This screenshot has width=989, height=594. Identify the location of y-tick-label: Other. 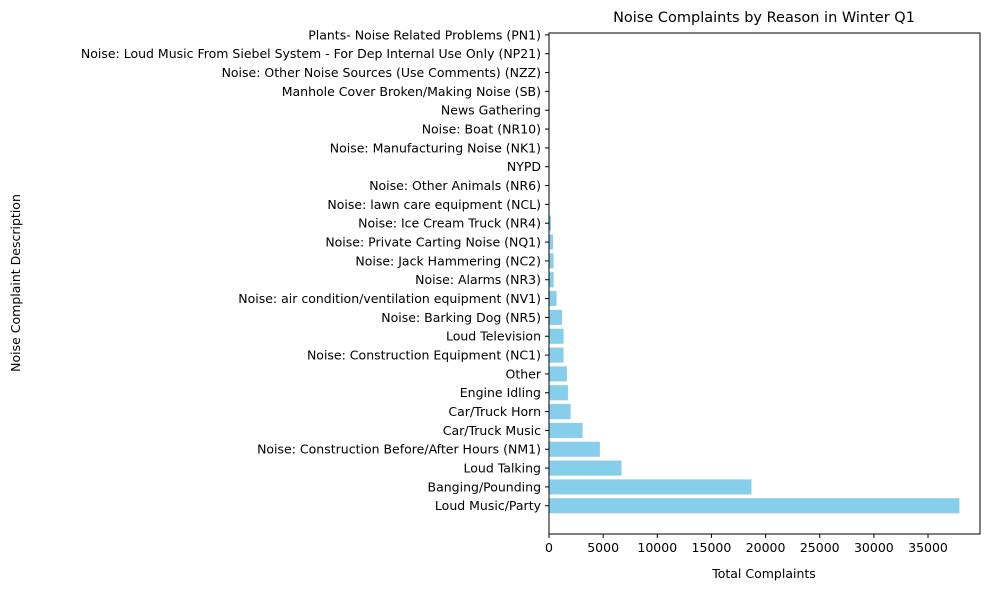
(524, 373).